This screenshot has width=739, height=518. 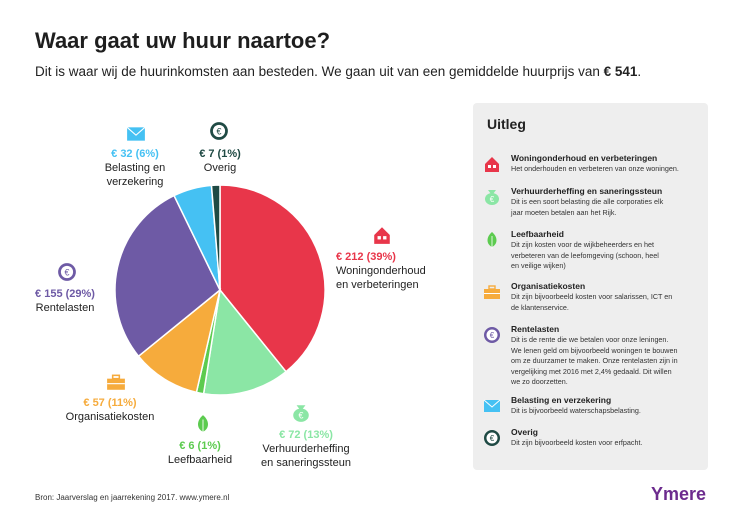 I want to click on slice-name: Verhuurderheffing, so click(x=306, y=449).